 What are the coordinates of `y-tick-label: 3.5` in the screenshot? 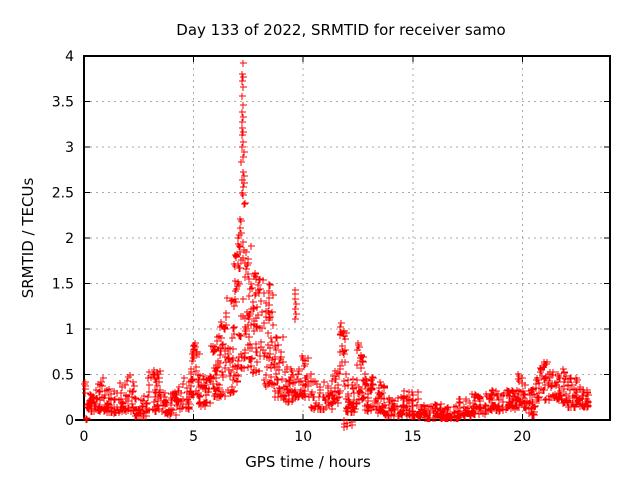 It's located at (63, 103).